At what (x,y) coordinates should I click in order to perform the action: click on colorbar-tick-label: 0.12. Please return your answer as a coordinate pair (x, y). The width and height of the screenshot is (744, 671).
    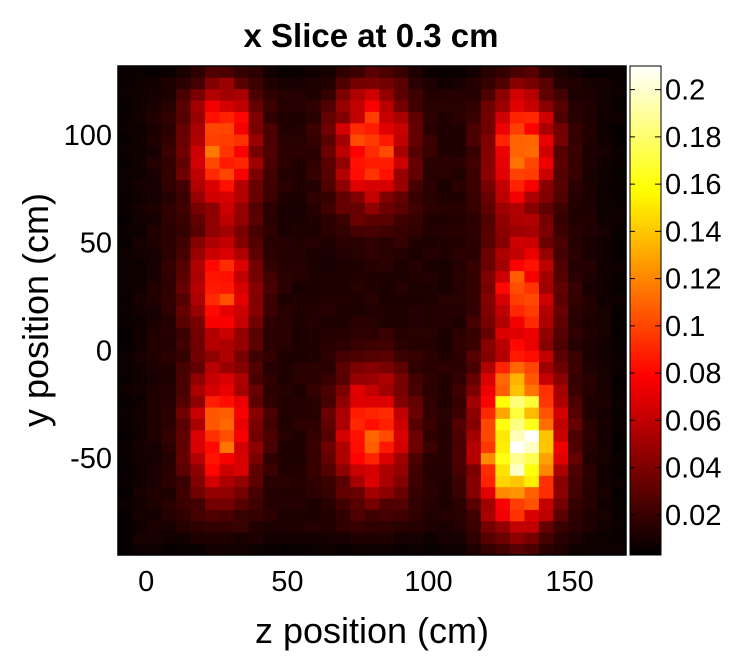
    Looking at the image, I should click on (693, 280).